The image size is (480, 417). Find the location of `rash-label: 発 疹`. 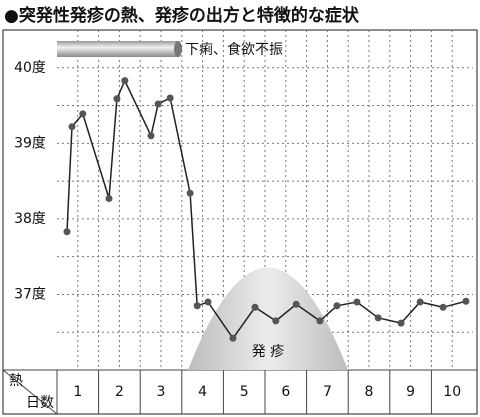

rash-label: 発 疹 is located at coordinates (268, 352).